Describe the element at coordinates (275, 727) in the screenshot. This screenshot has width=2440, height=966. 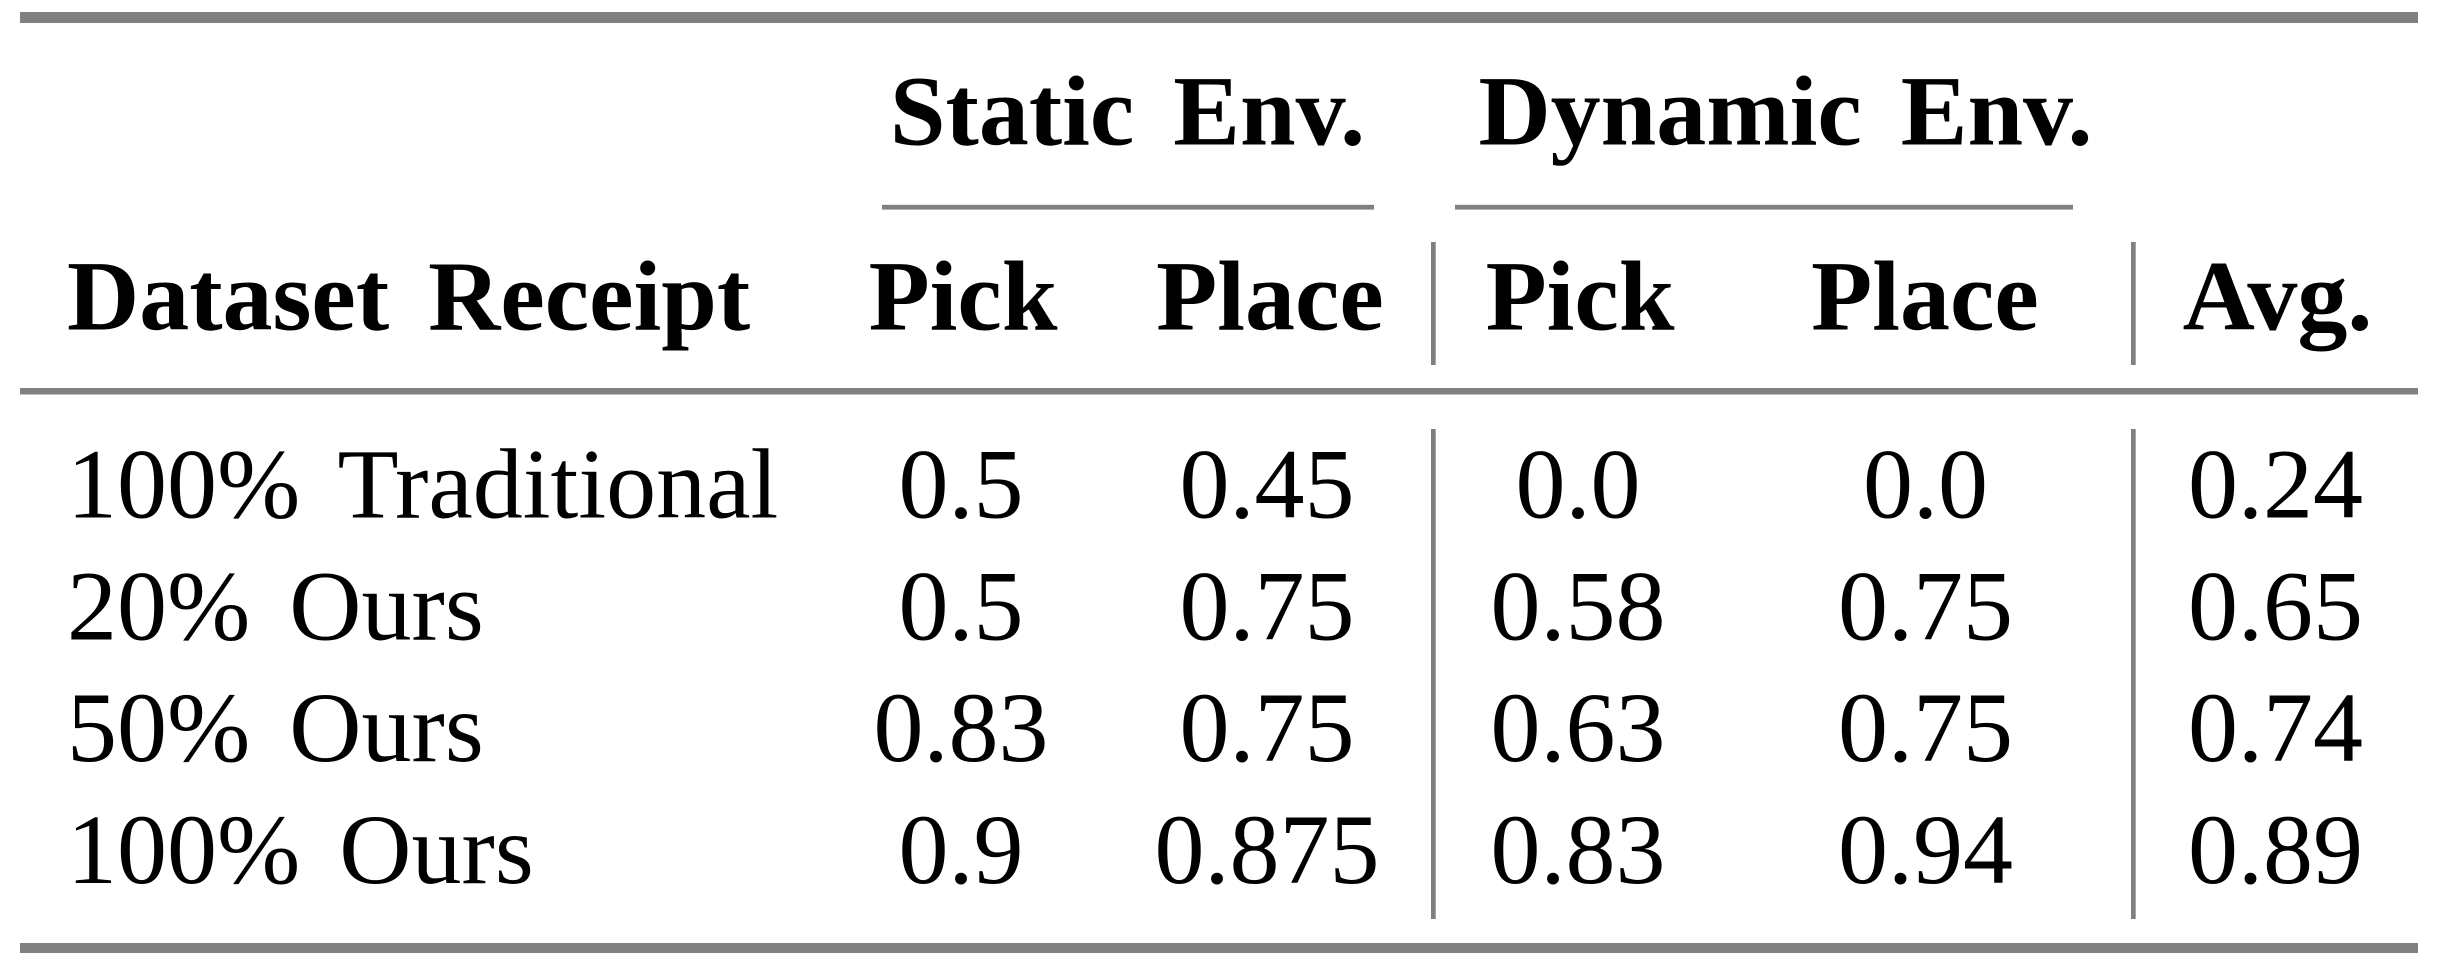
I see `svg-text: 50% Ours` at that location.